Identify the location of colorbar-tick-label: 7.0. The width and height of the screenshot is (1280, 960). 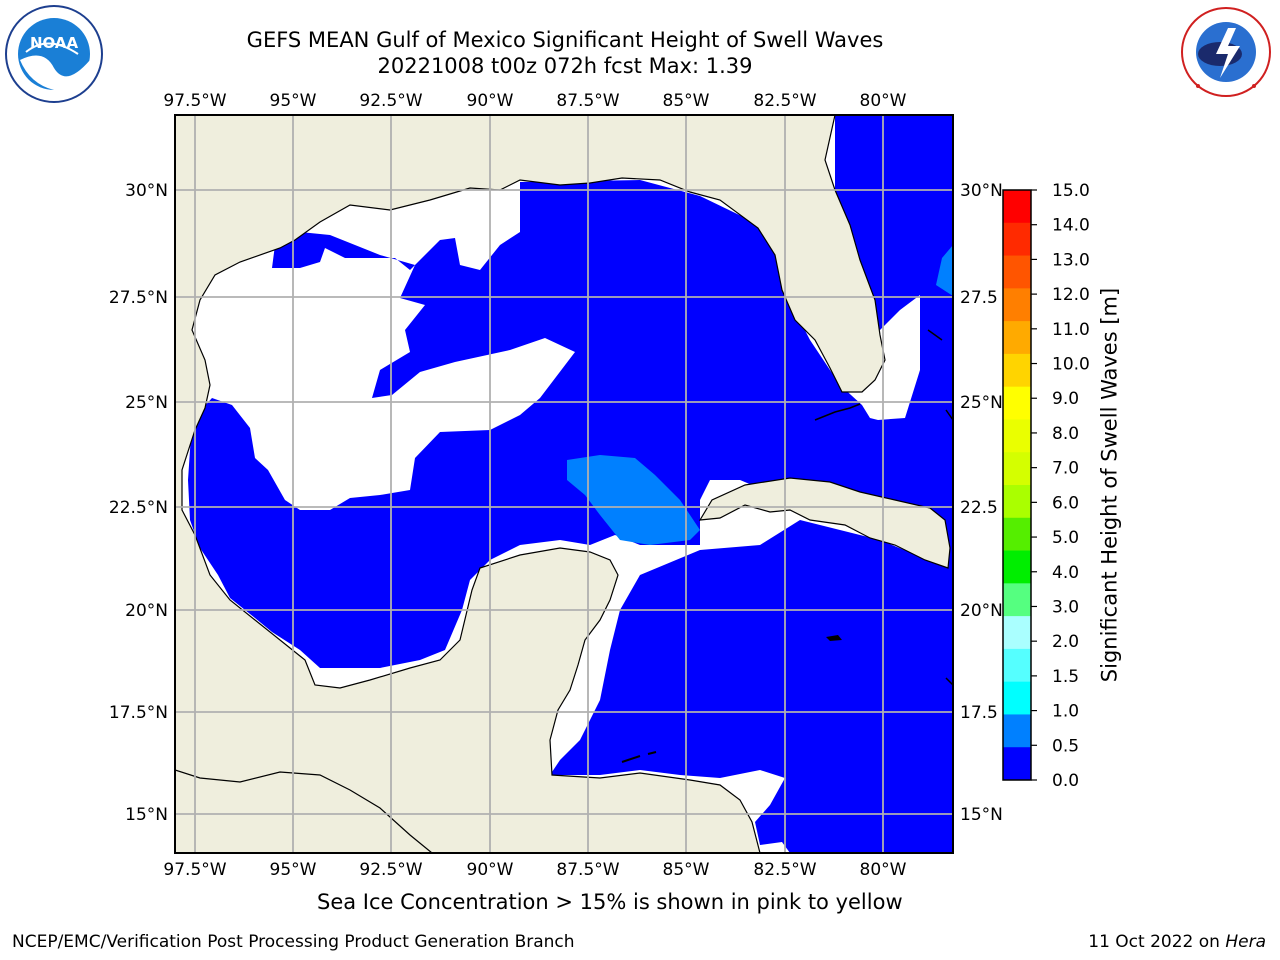
(1065, 469).